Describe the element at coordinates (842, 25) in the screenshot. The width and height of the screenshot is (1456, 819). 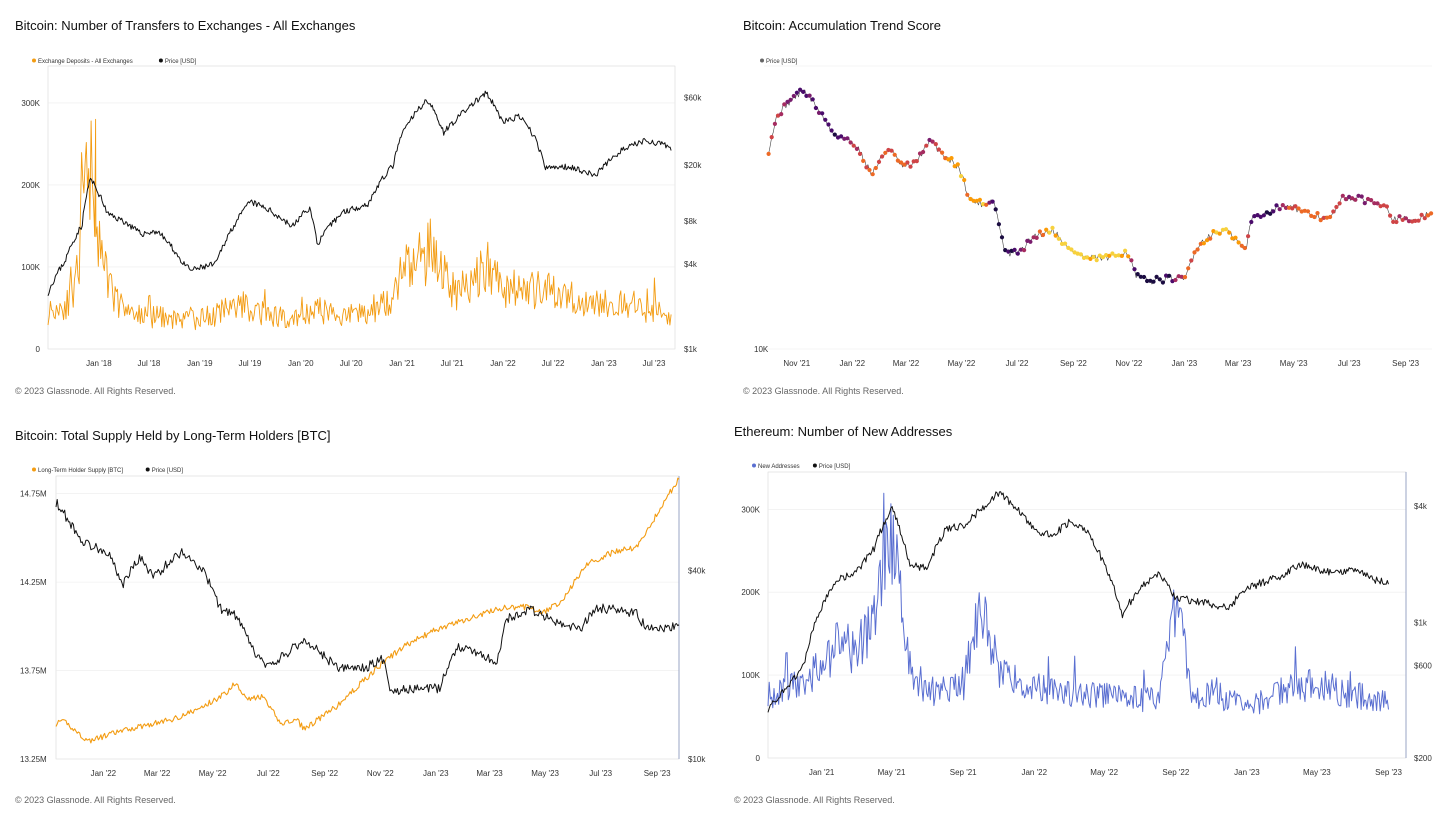
I see `chart-title: Bitcoin: Accumulation Trend Score` at that location.